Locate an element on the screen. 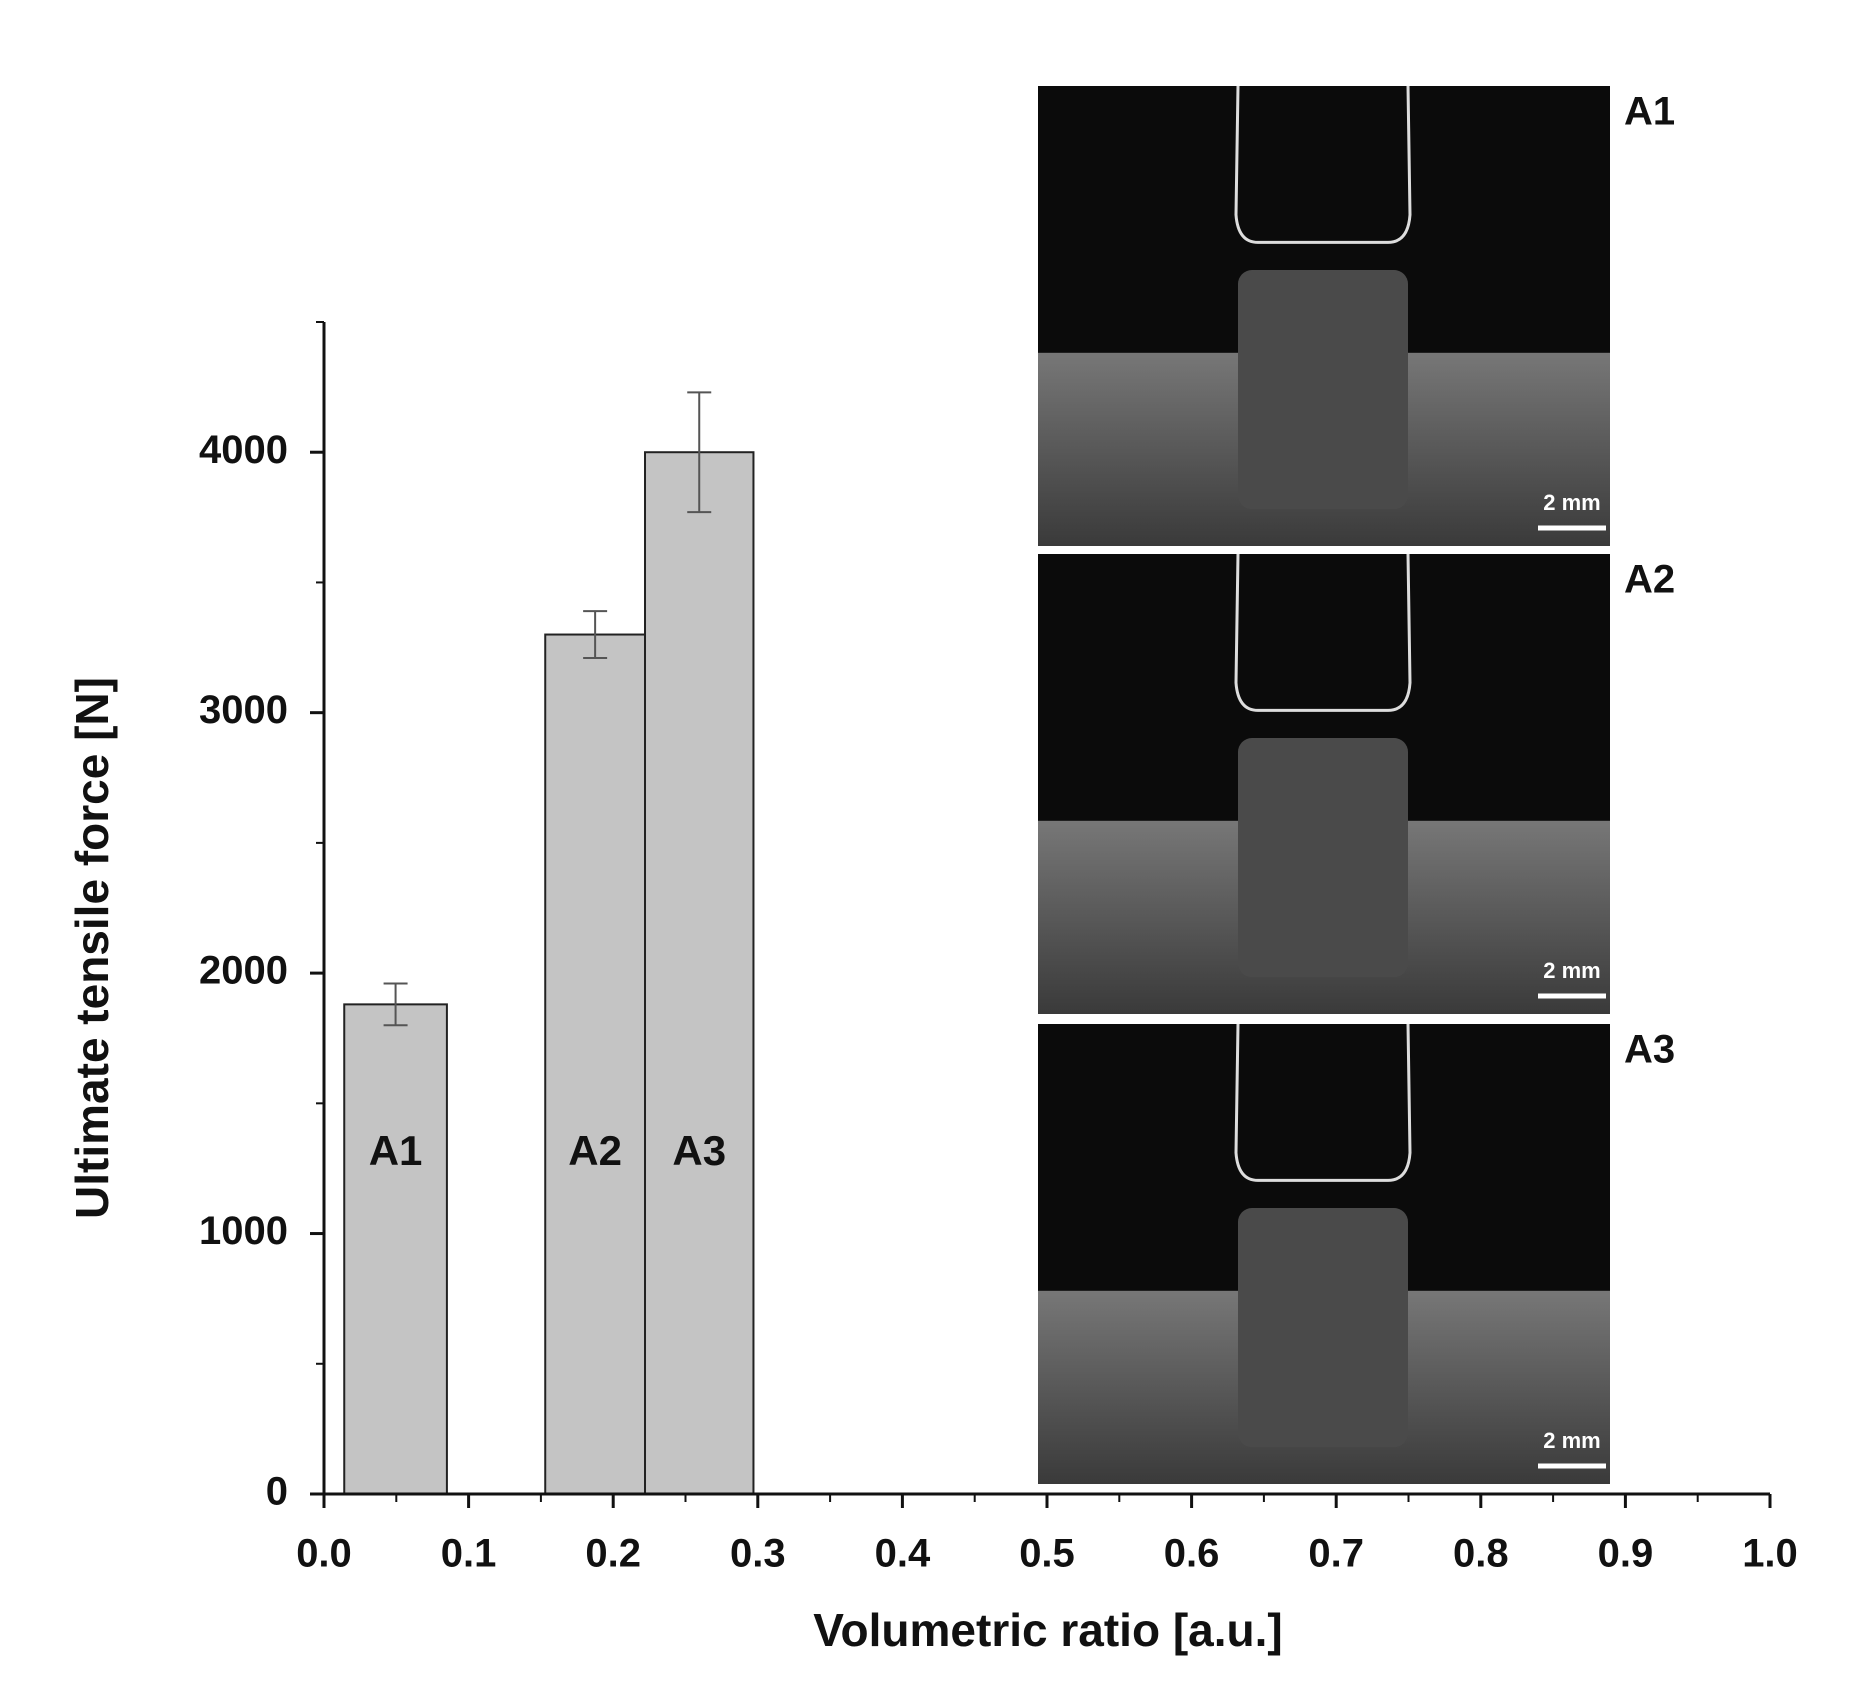 This screenshot has width=1860, height=1692. inset-label: A1 is located at coordinates (1649, 112).